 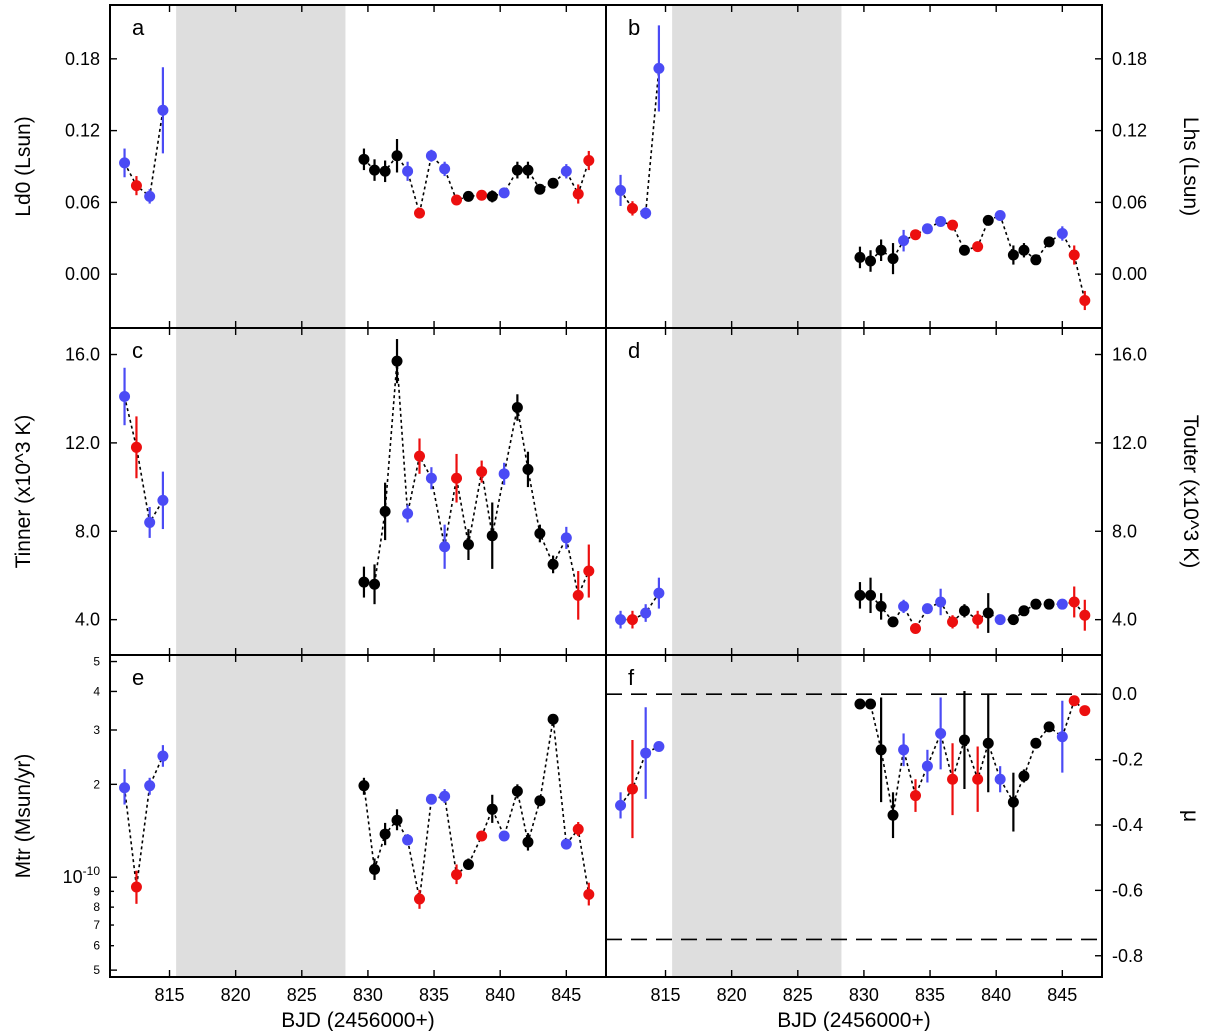 What do you see at coordinates (96, 691) in the screenshot?
I see `y-tick-label: 4` at bounding box center [96, 691].